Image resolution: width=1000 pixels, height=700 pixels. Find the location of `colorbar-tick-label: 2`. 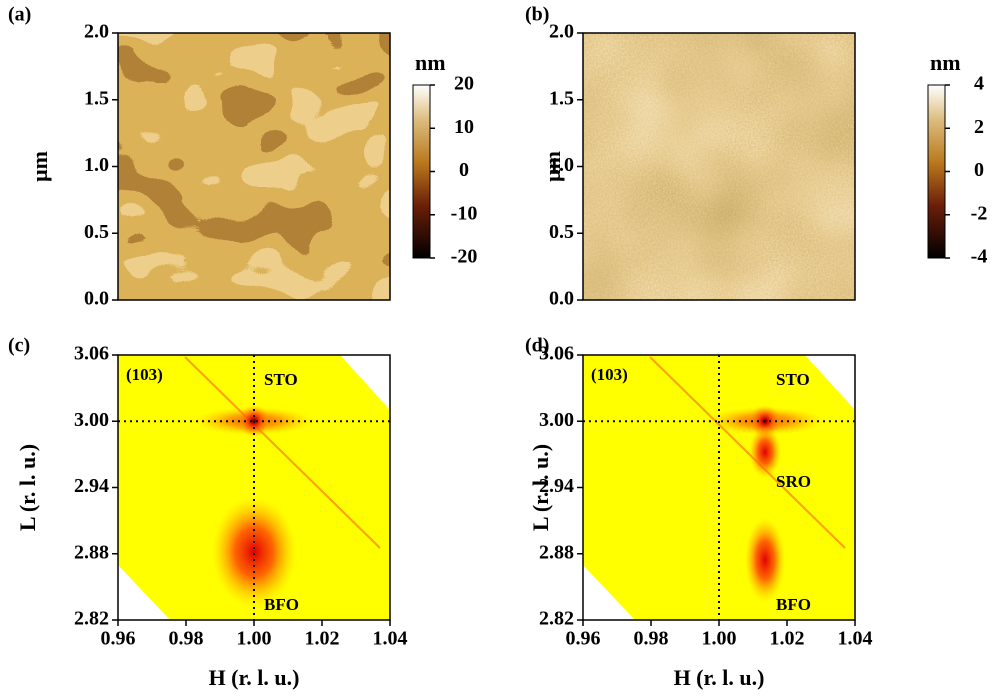

colorbar-tick-label: 2 is located at coordinates (979, 127).